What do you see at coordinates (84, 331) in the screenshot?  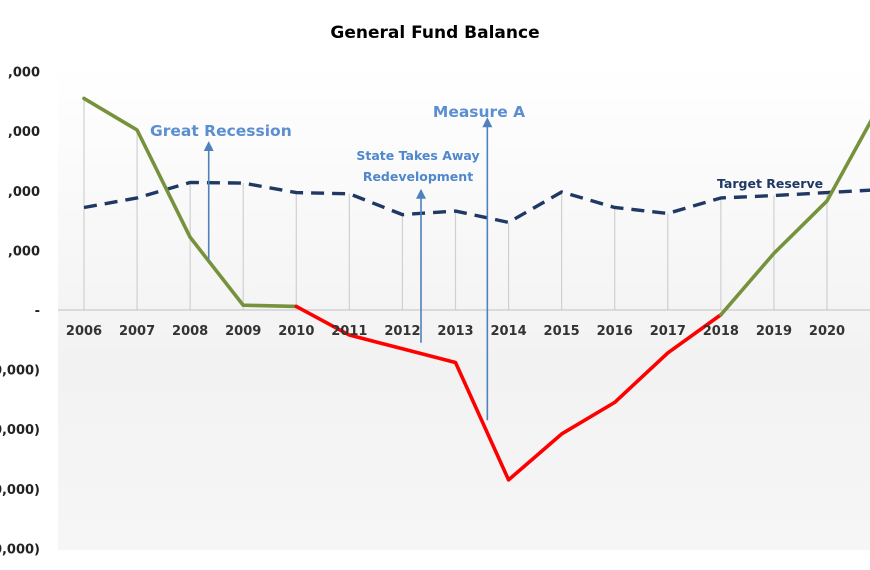 I see `x-tick-label: 2006` at bounding box center [84, 331].